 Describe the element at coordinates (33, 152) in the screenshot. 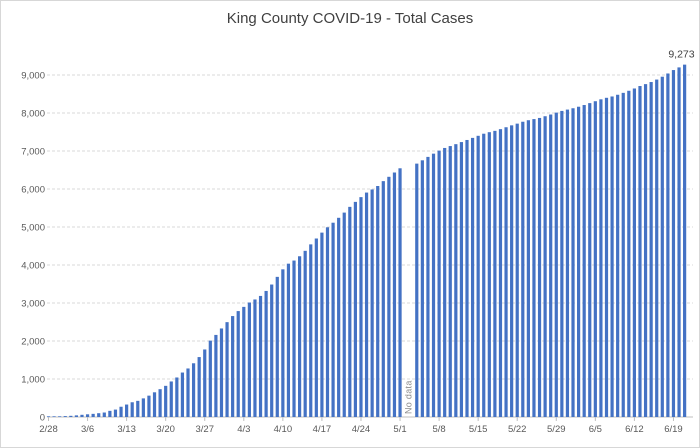

I see `y-tick-label: 7,000` at that location.